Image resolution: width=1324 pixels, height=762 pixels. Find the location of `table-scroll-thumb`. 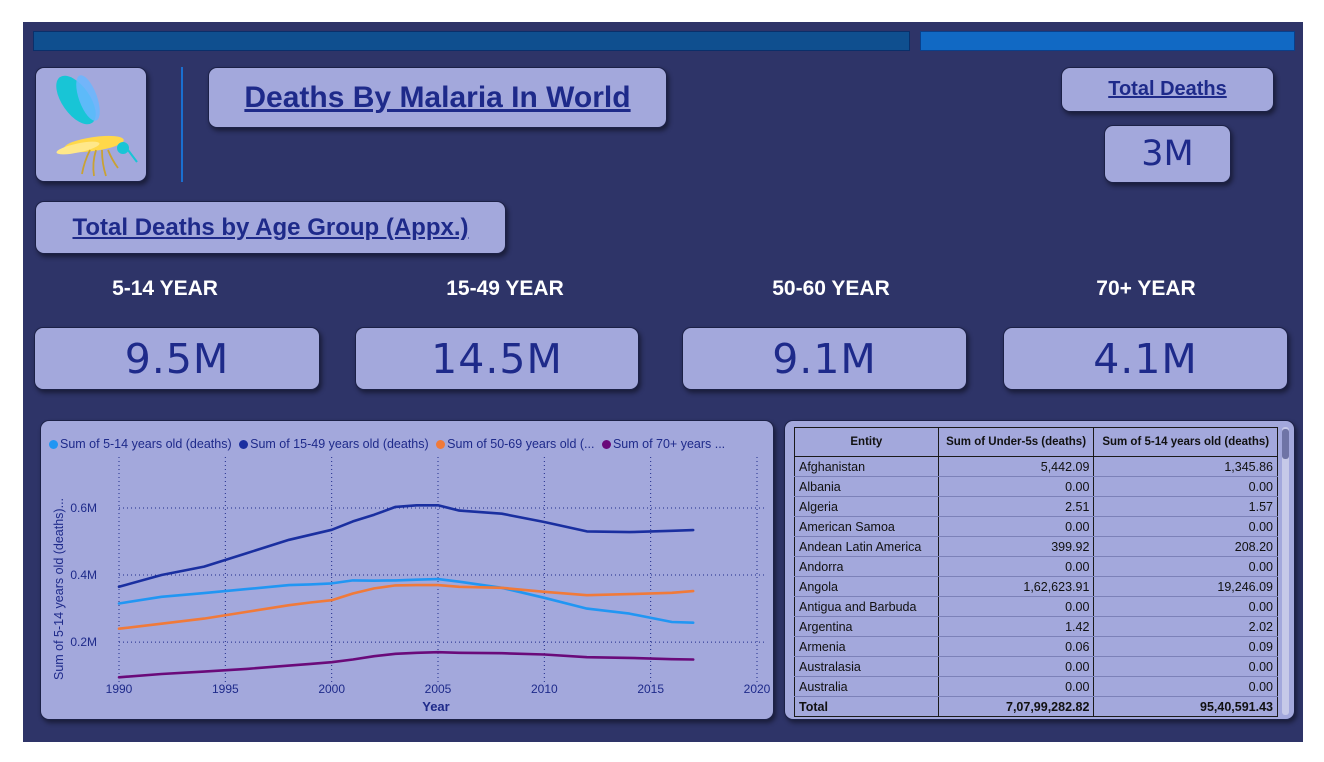

table-scroll-thumb is located at coordinates (1285, 444).